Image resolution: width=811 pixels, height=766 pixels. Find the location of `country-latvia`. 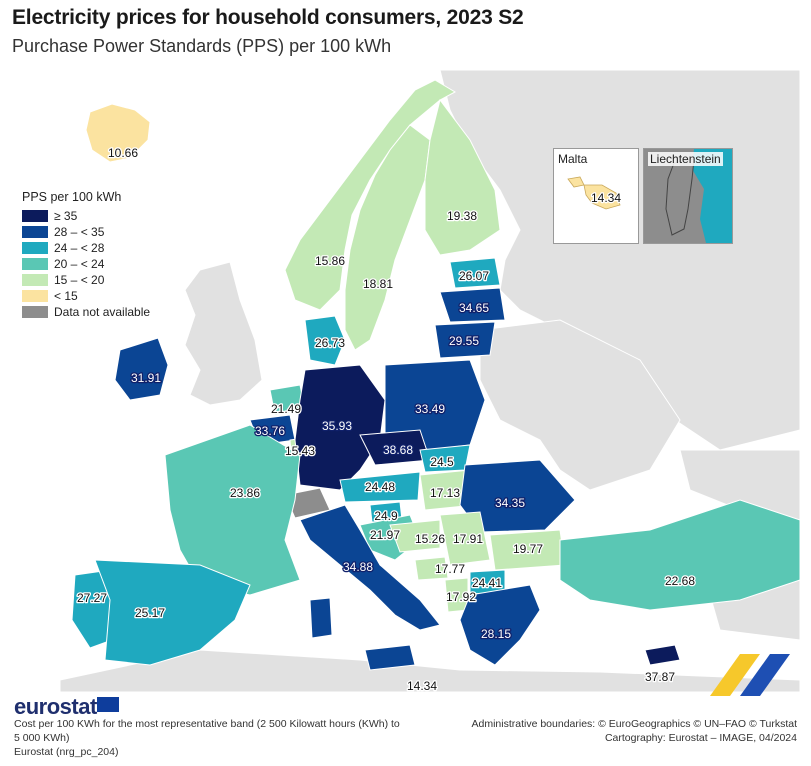

country-latvia is located at coordinates (472, 305).